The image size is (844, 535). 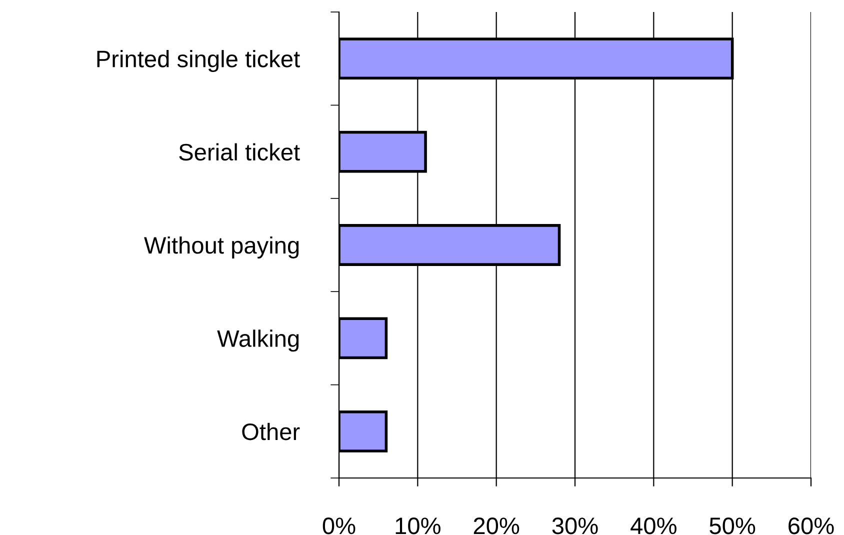 What do you see at coordinates (733, 526) in the screenshot?
I see `x-tick-label: 50%` at bounding box center [733, 526].